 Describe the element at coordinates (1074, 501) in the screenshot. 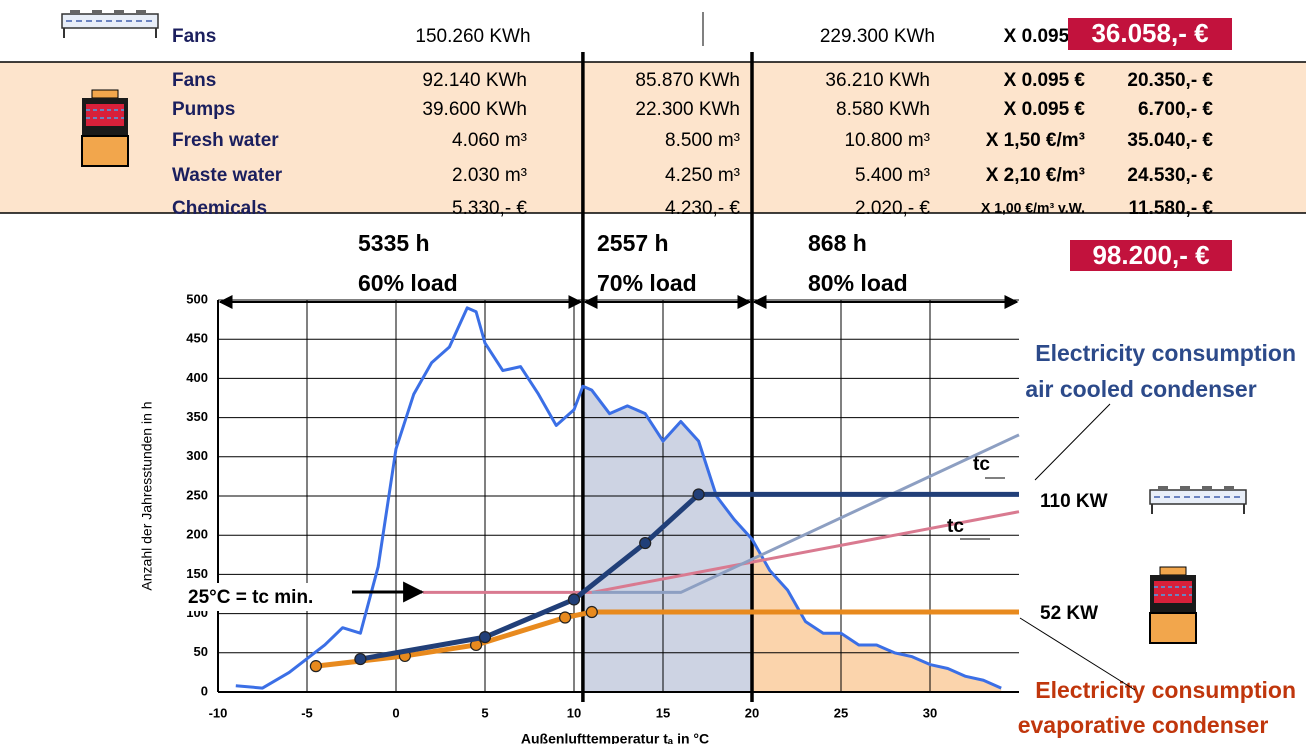

I see `annotation: 110 KW` at that location.